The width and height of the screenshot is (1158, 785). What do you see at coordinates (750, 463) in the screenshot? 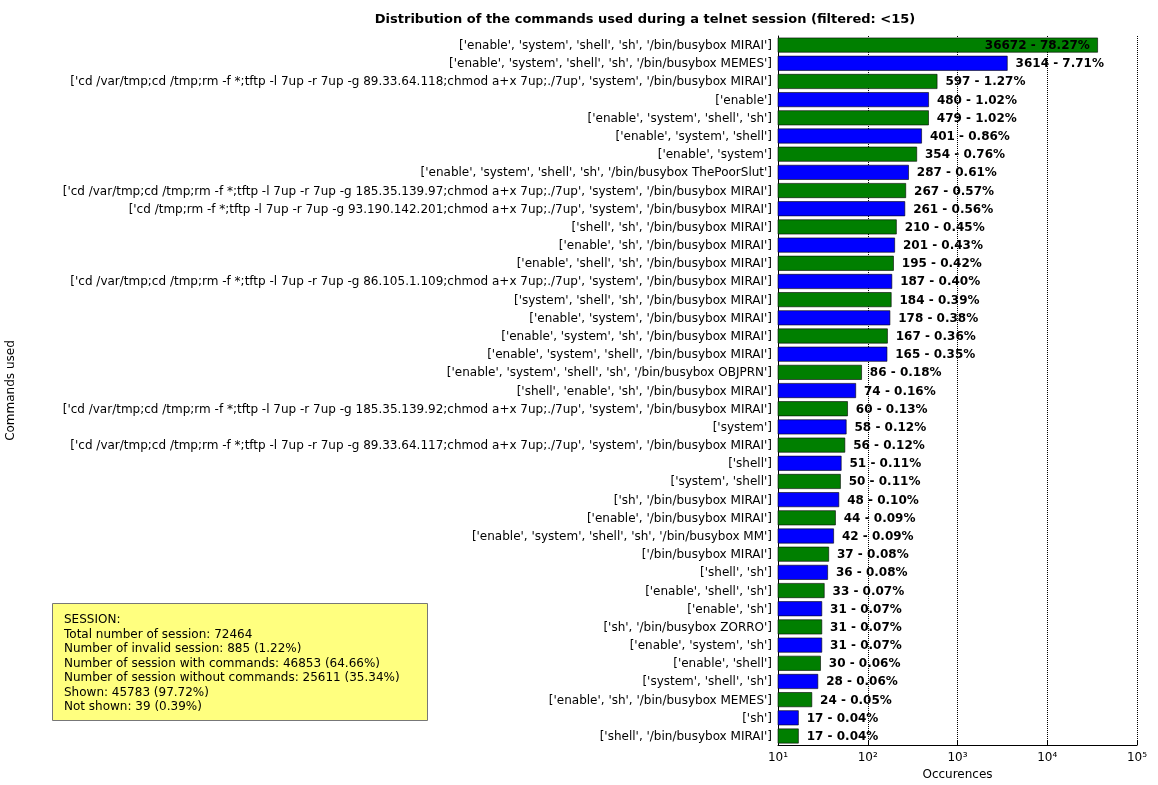
I see `y-tick-label: ['shell']` at bounding box center [750, 463].